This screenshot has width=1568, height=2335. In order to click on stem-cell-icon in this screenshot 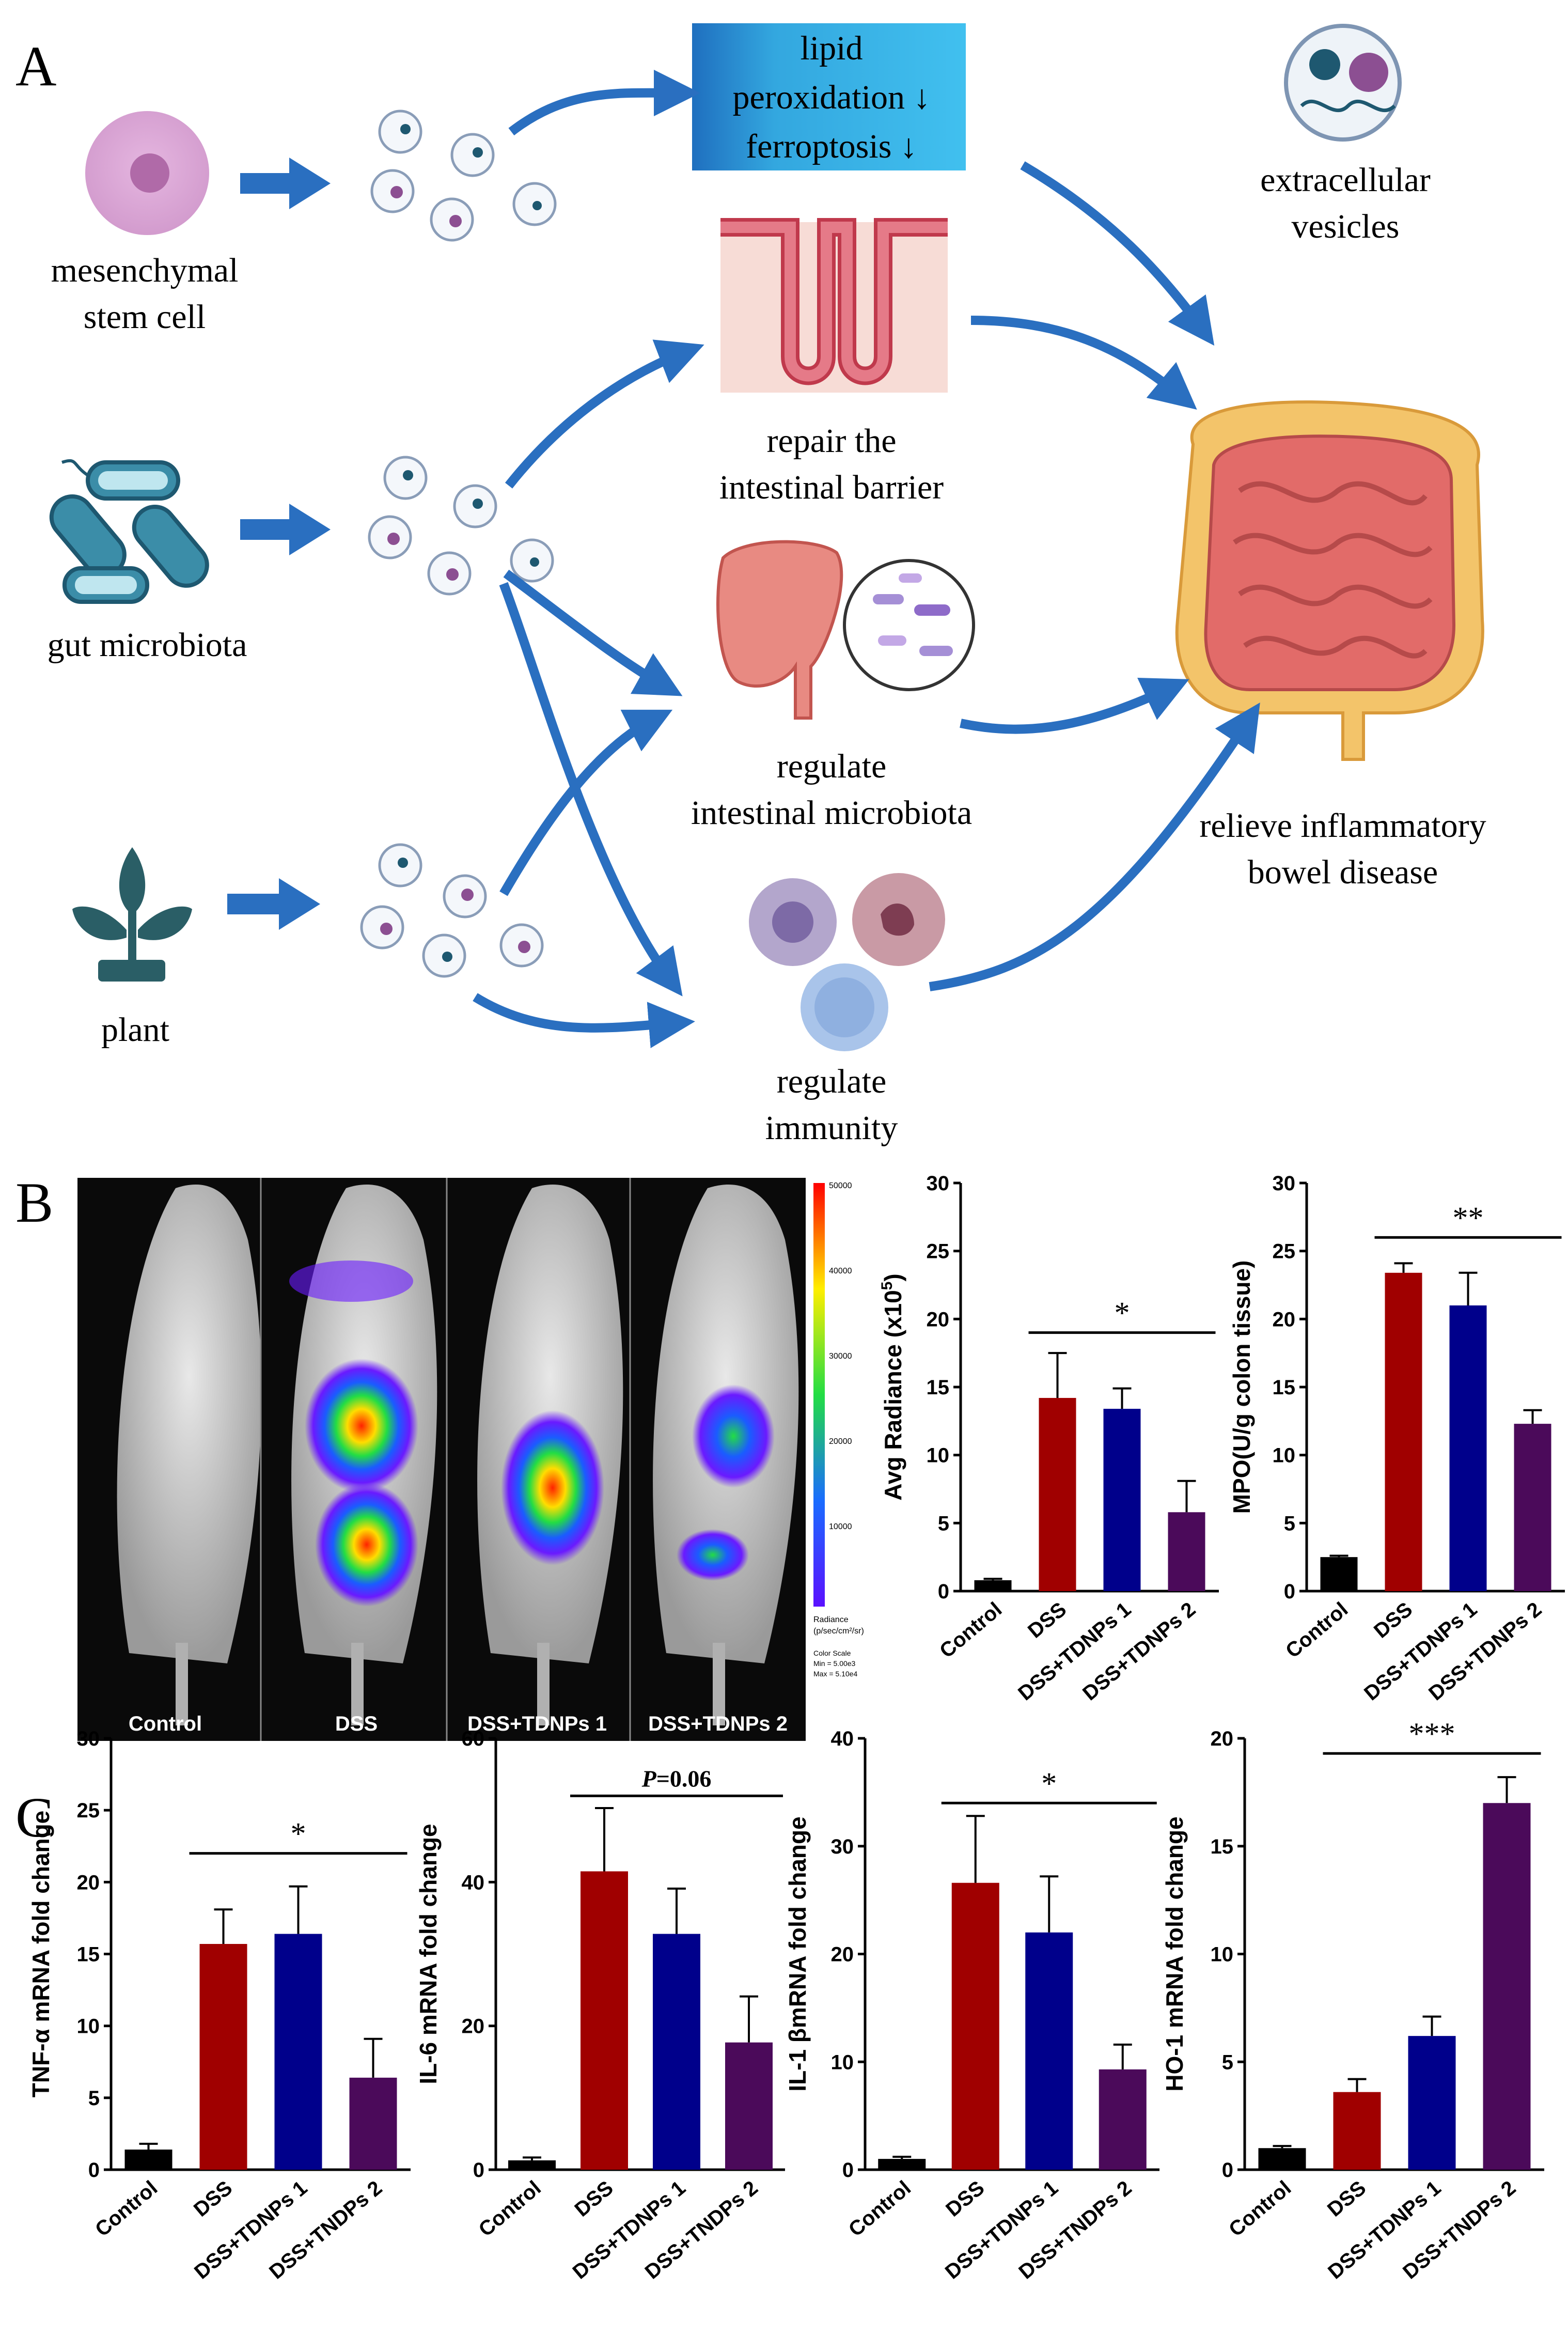, I will do `click(147, 173)`.